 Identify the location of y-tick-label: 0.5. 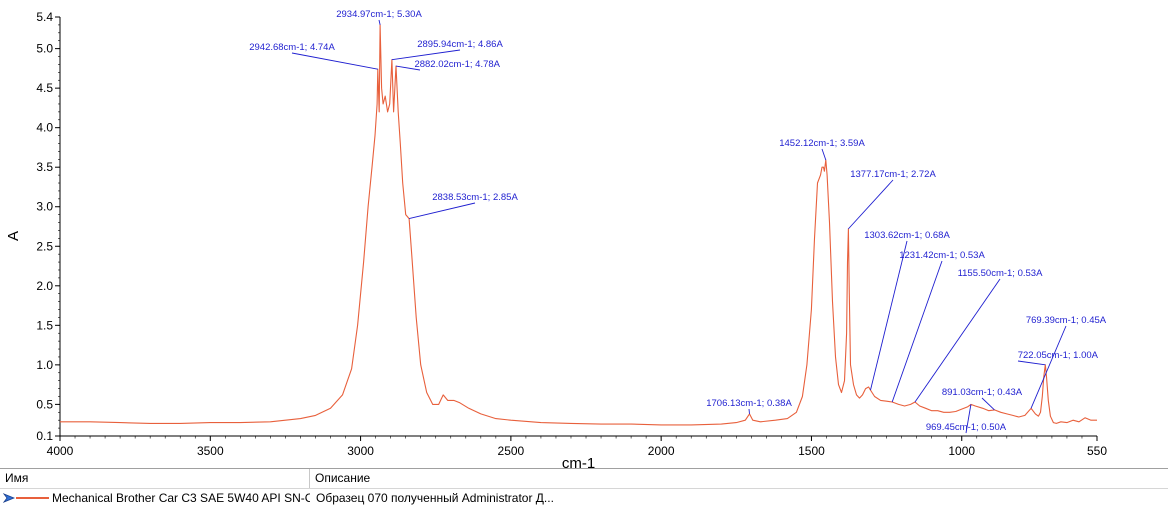
(44, 404).